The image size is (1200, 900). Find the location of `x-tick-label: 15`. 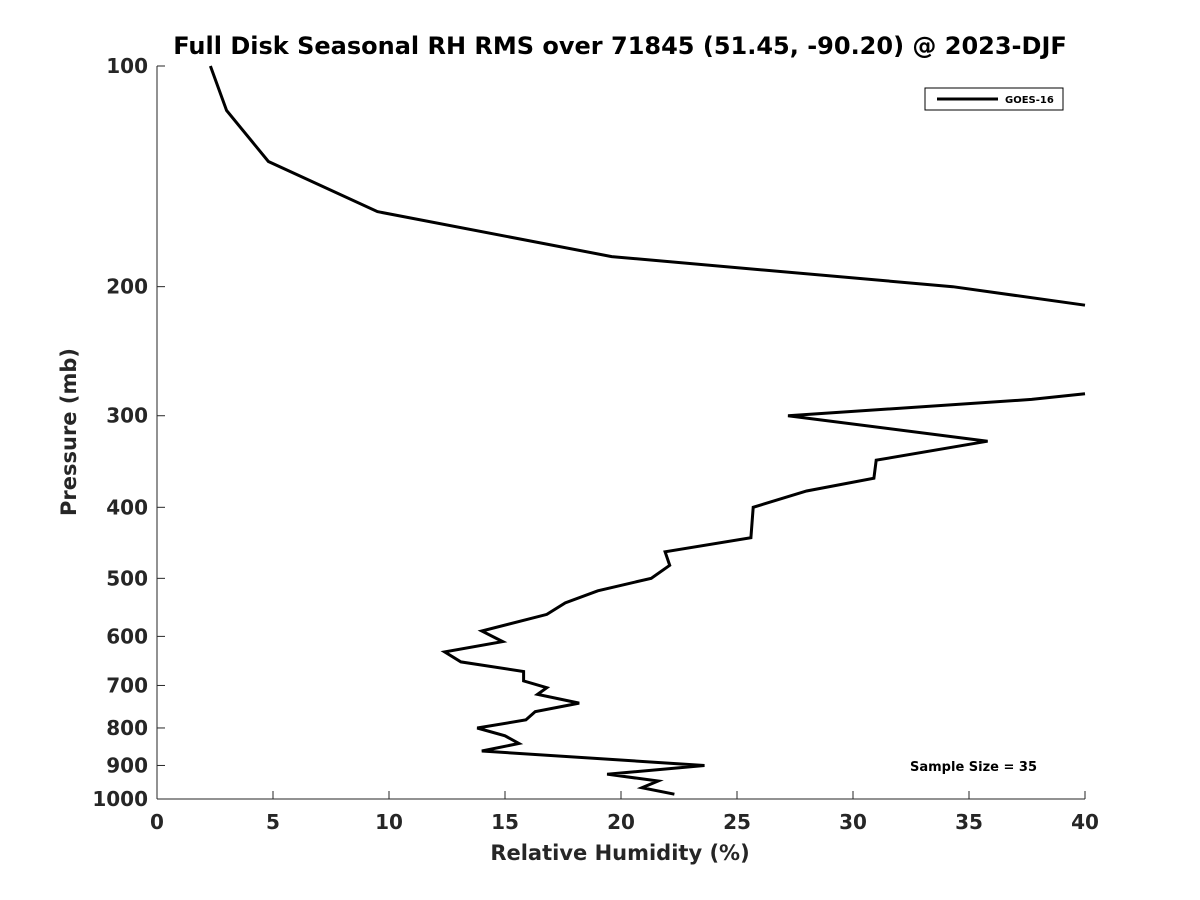

x-tick-label: 15 is located at coordinates (505, 822).